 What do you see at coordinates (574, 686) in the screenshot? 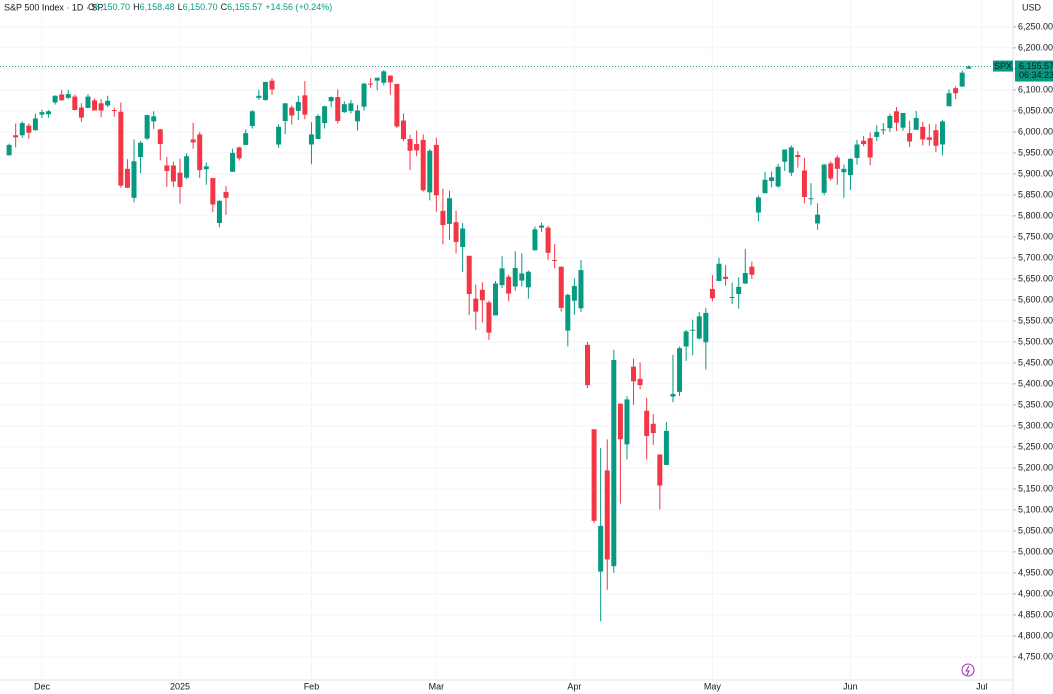
I see `x-tick-label: Apr` at bounding box center [574, 686].